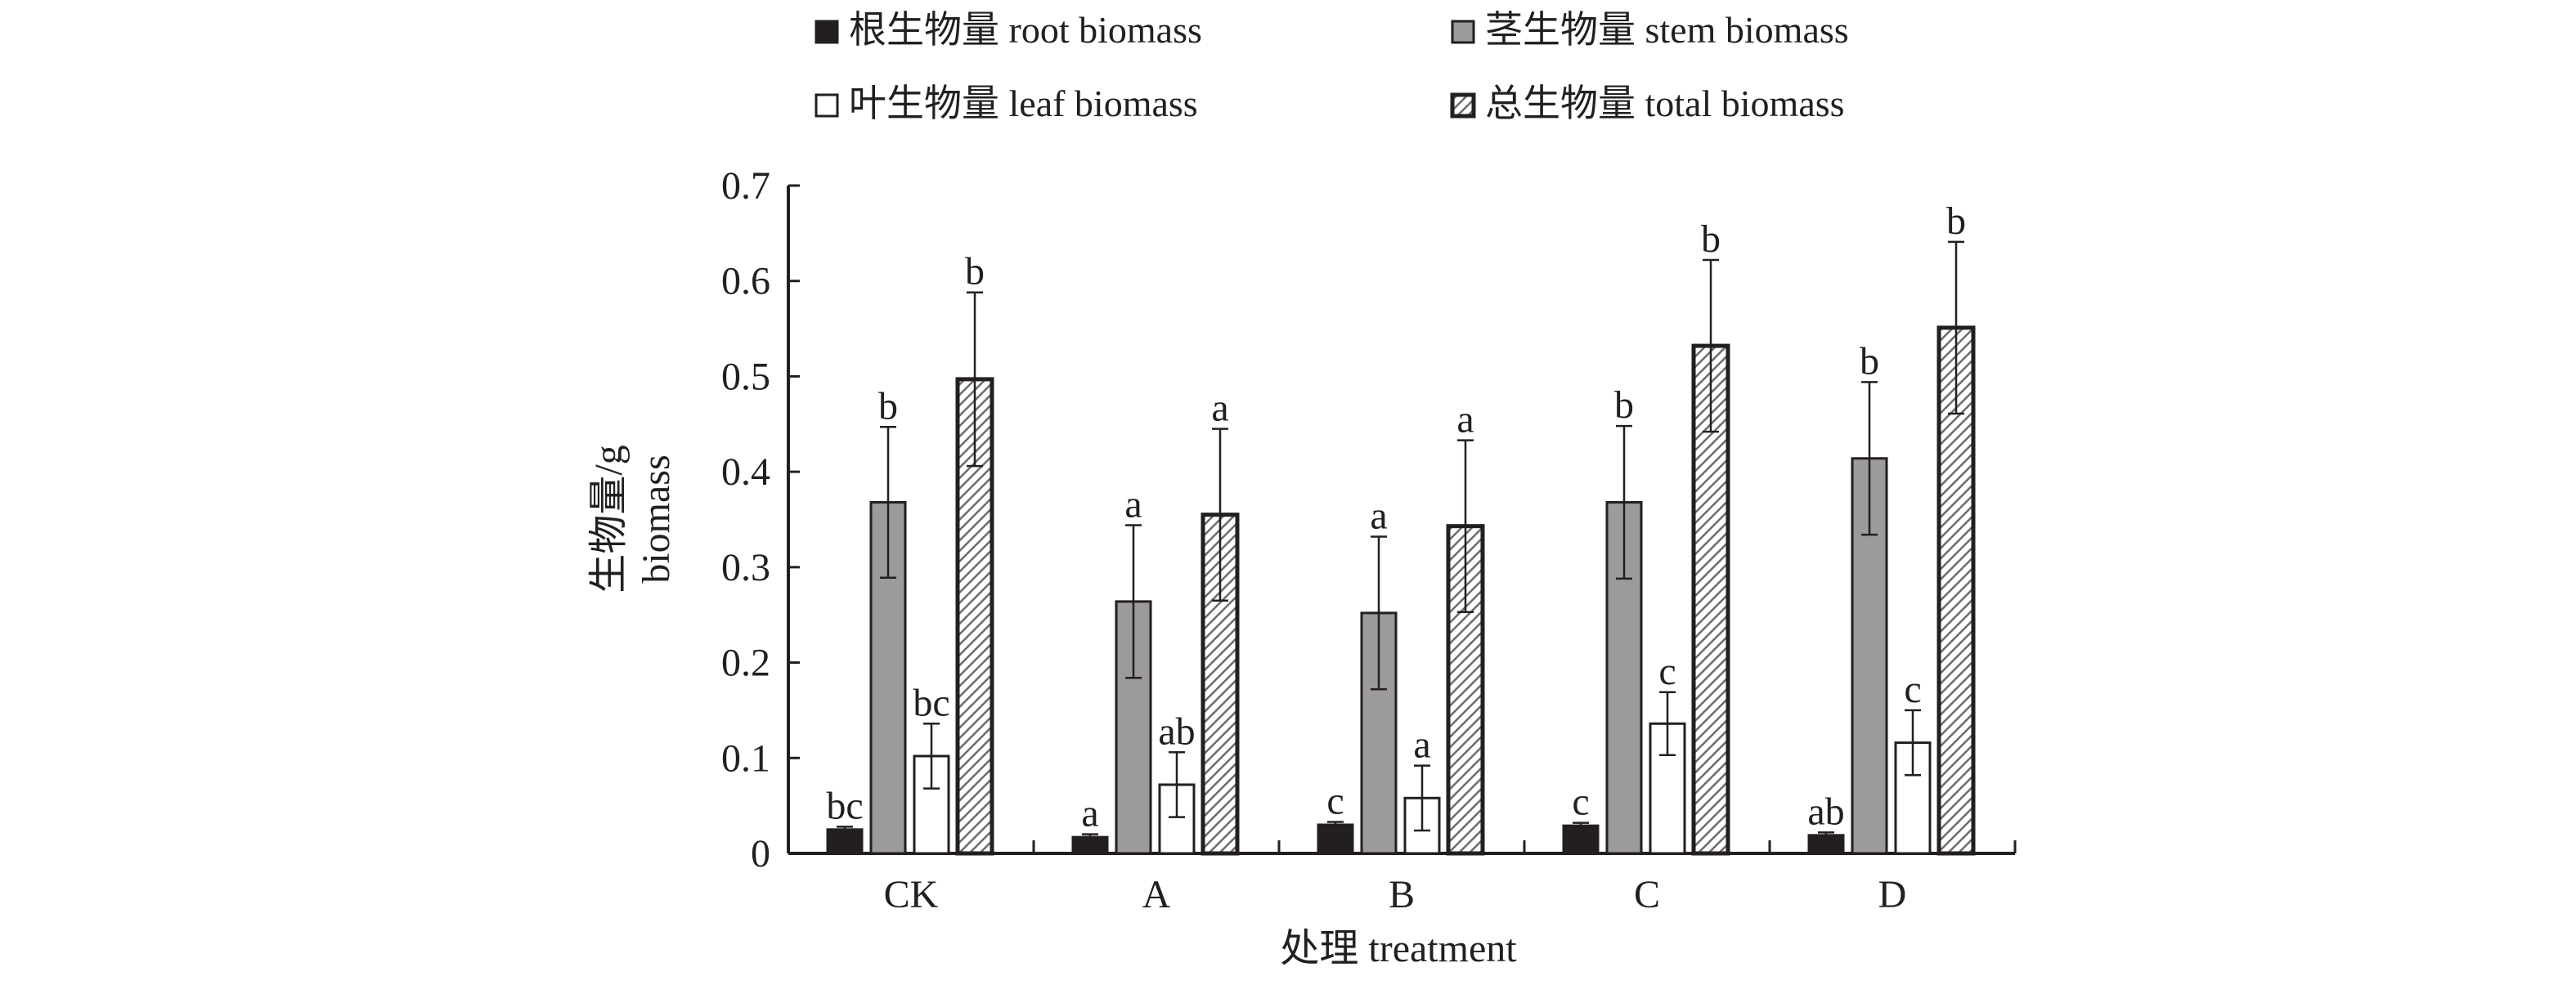 The height and width of the screenshot is (985, 2576). Describe the element at coordinates (911, 894) in the screenshot. I see `x-tick-label: CK` at that location.